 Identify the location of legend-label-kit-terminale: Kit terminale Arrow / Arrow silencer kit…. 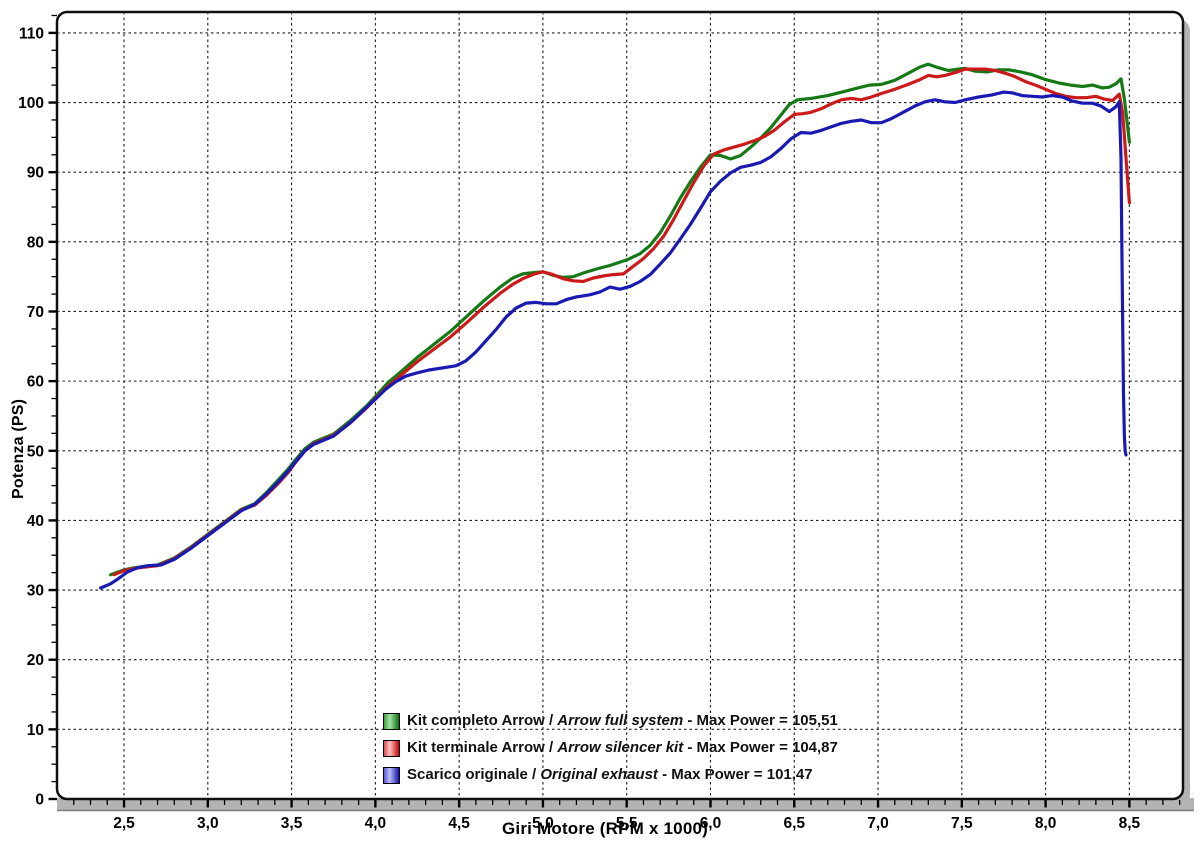
(622, 748).